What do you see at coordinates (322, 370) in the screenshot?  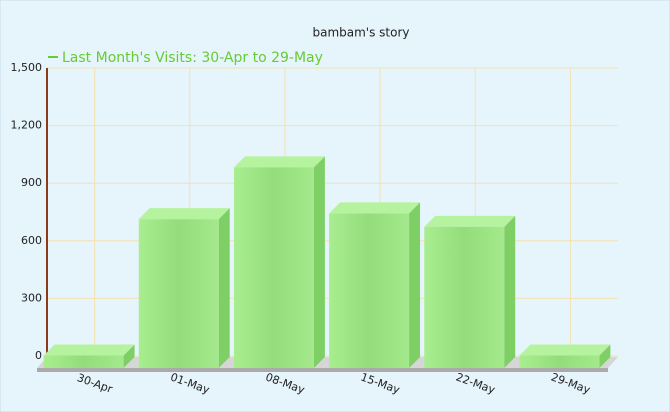 I see `floor-front` at bounding box center [322, 370].